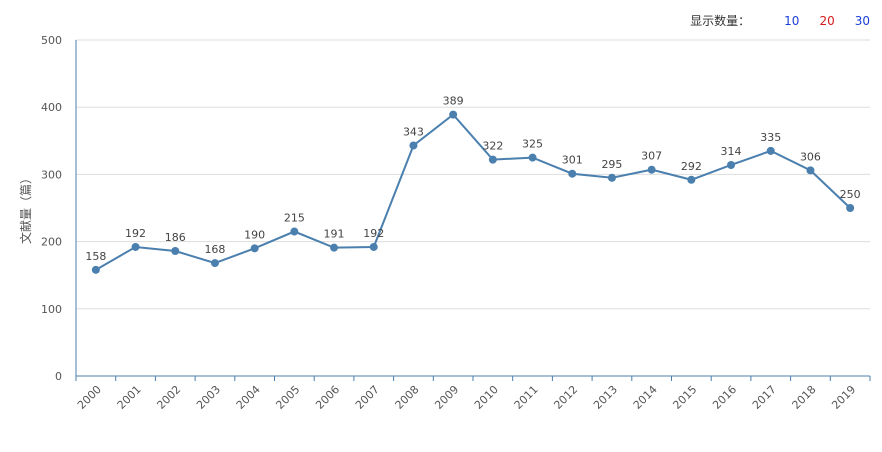 The height and width of the screenshot is (452, 882). Describe the element at coordinates (407, 397) in the screenshot. I see `x-tick-label: 2008` at that location.